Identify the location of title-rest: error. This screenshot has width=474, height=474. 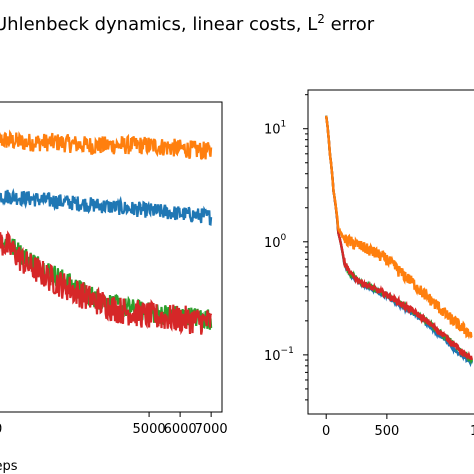
(350, 24).